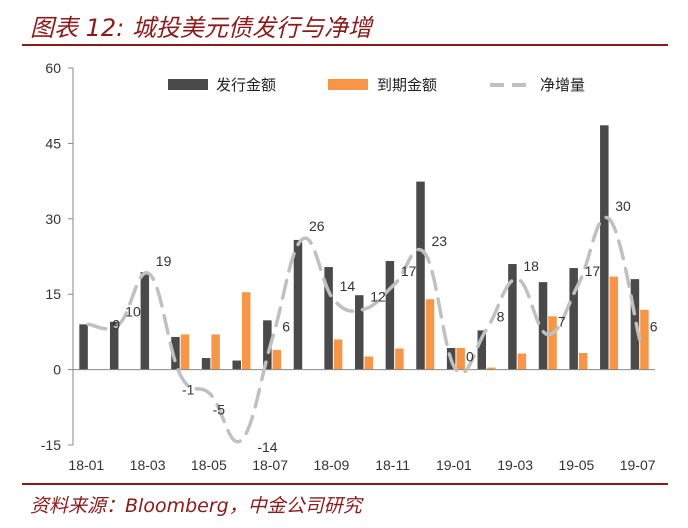 The width and height of the screenshot is (688, 528). I want to click on net-data-label: 14, so click(348, 286).